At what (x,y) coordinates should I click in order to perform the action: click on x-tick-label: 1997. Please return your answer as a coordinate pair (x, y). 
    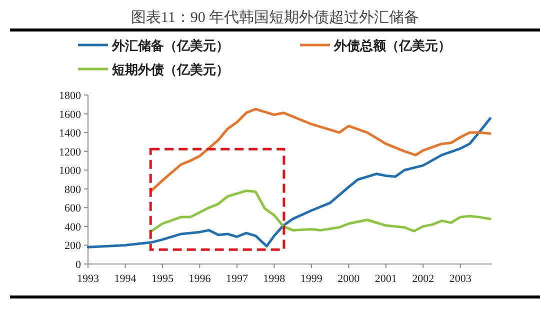
    Looking at the image, I should click on (237, 279).